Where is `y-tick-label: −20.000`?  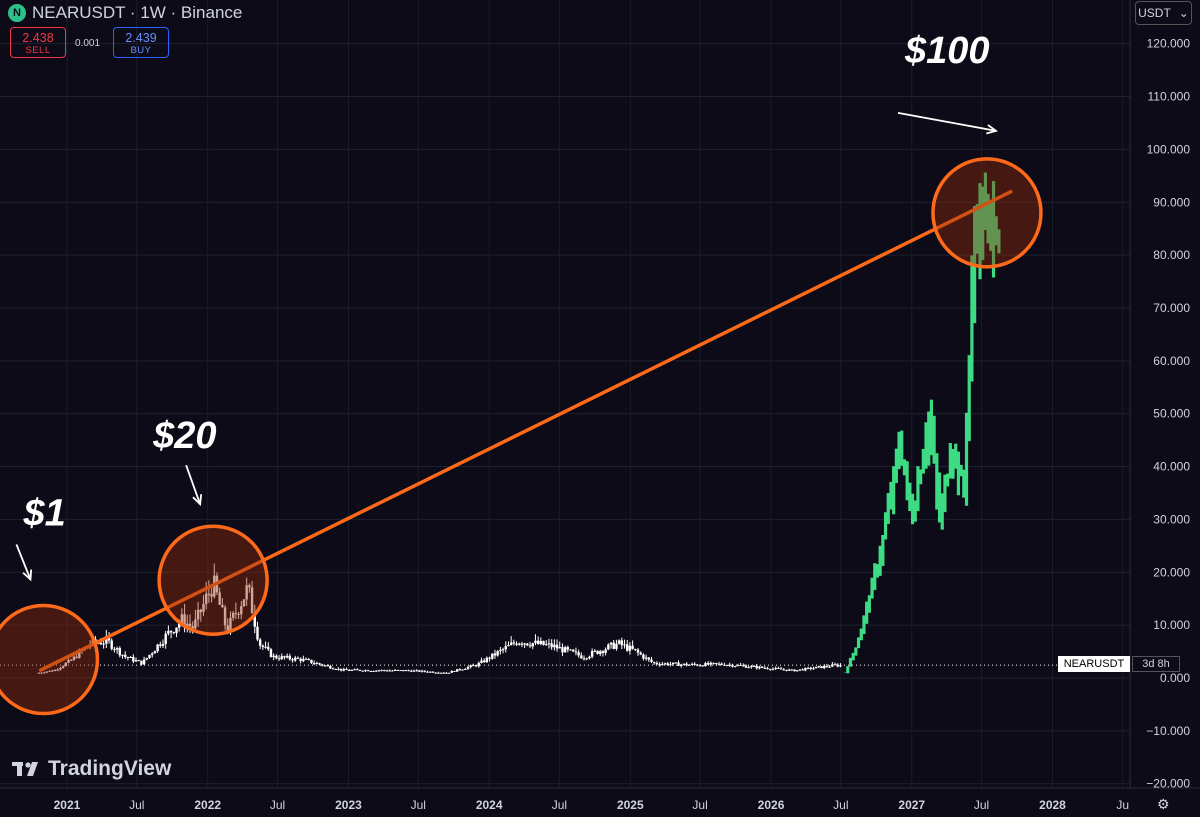
y-tick-label: −20.000 is located at coordinates (1168, 784).